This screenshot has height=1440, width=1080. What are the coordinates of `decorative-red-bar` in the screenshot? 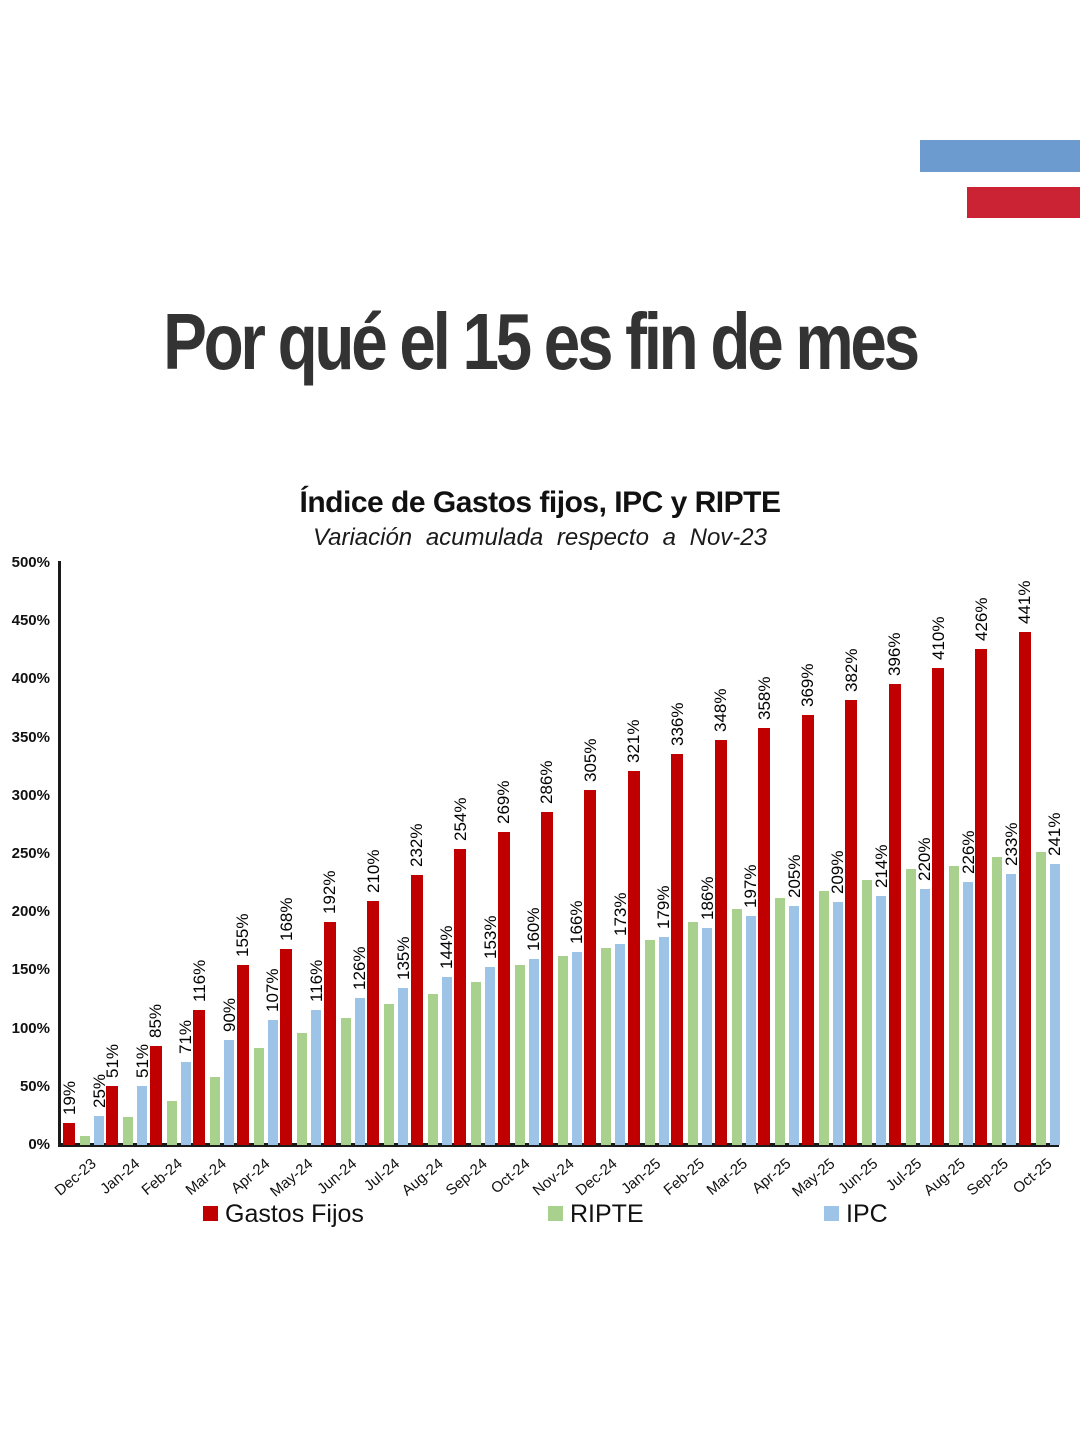 It's located at (1023, 202).